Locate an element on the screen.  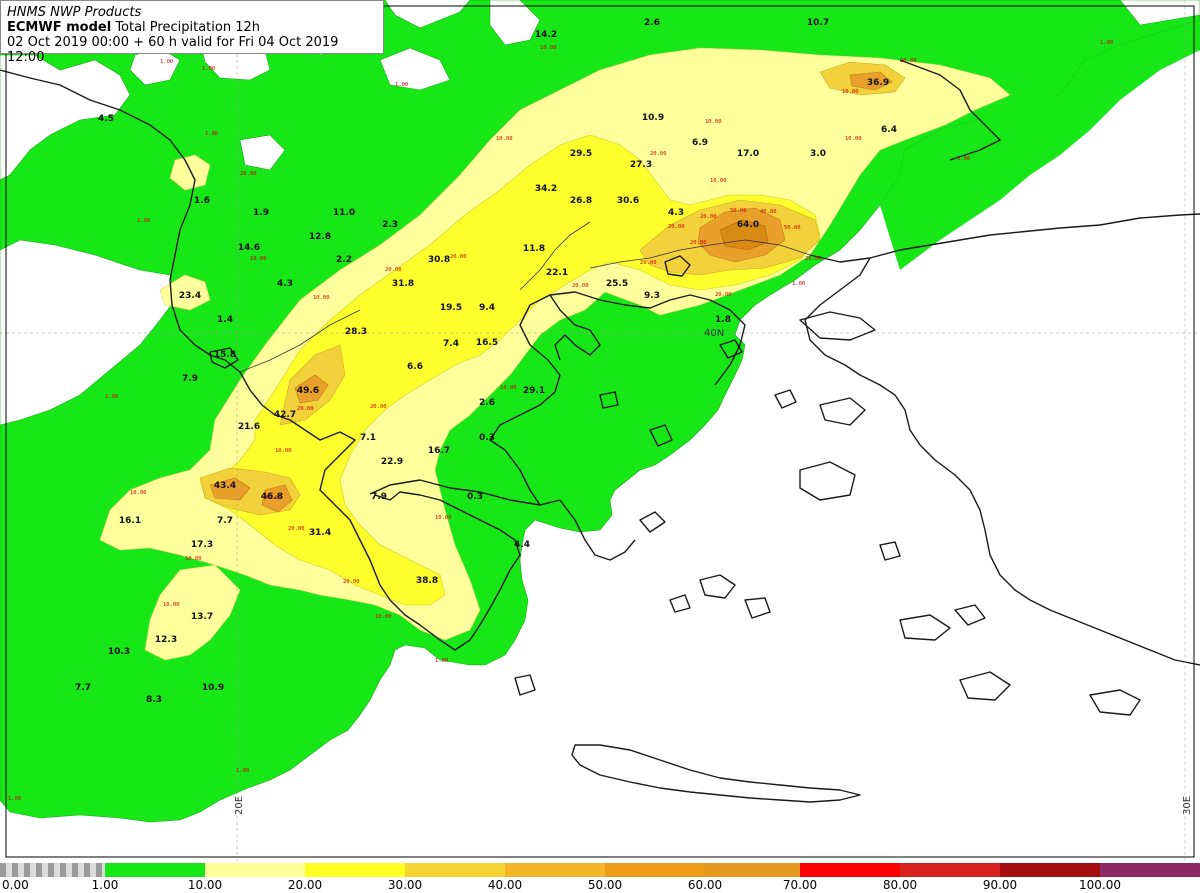
precip-value-label: 38.8 is located at coordinates (427, 581).